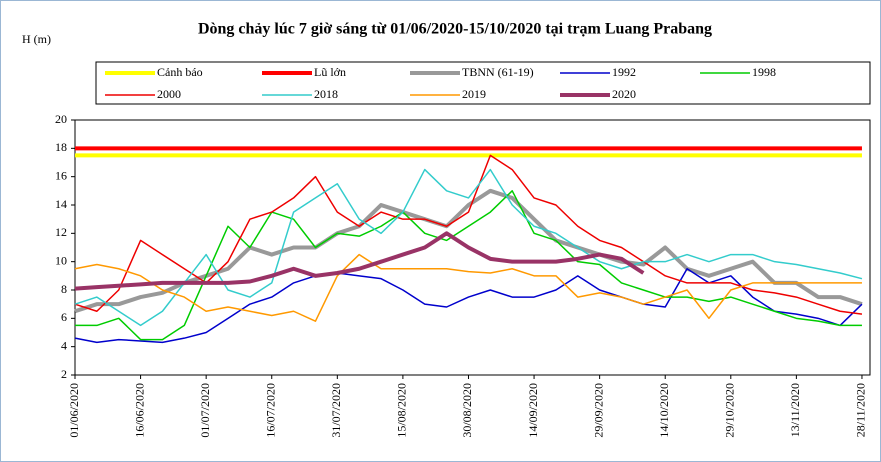  Describe the element at coordinates (169, 94) in the screenshot. I see `legend-label: 2000` at that location.